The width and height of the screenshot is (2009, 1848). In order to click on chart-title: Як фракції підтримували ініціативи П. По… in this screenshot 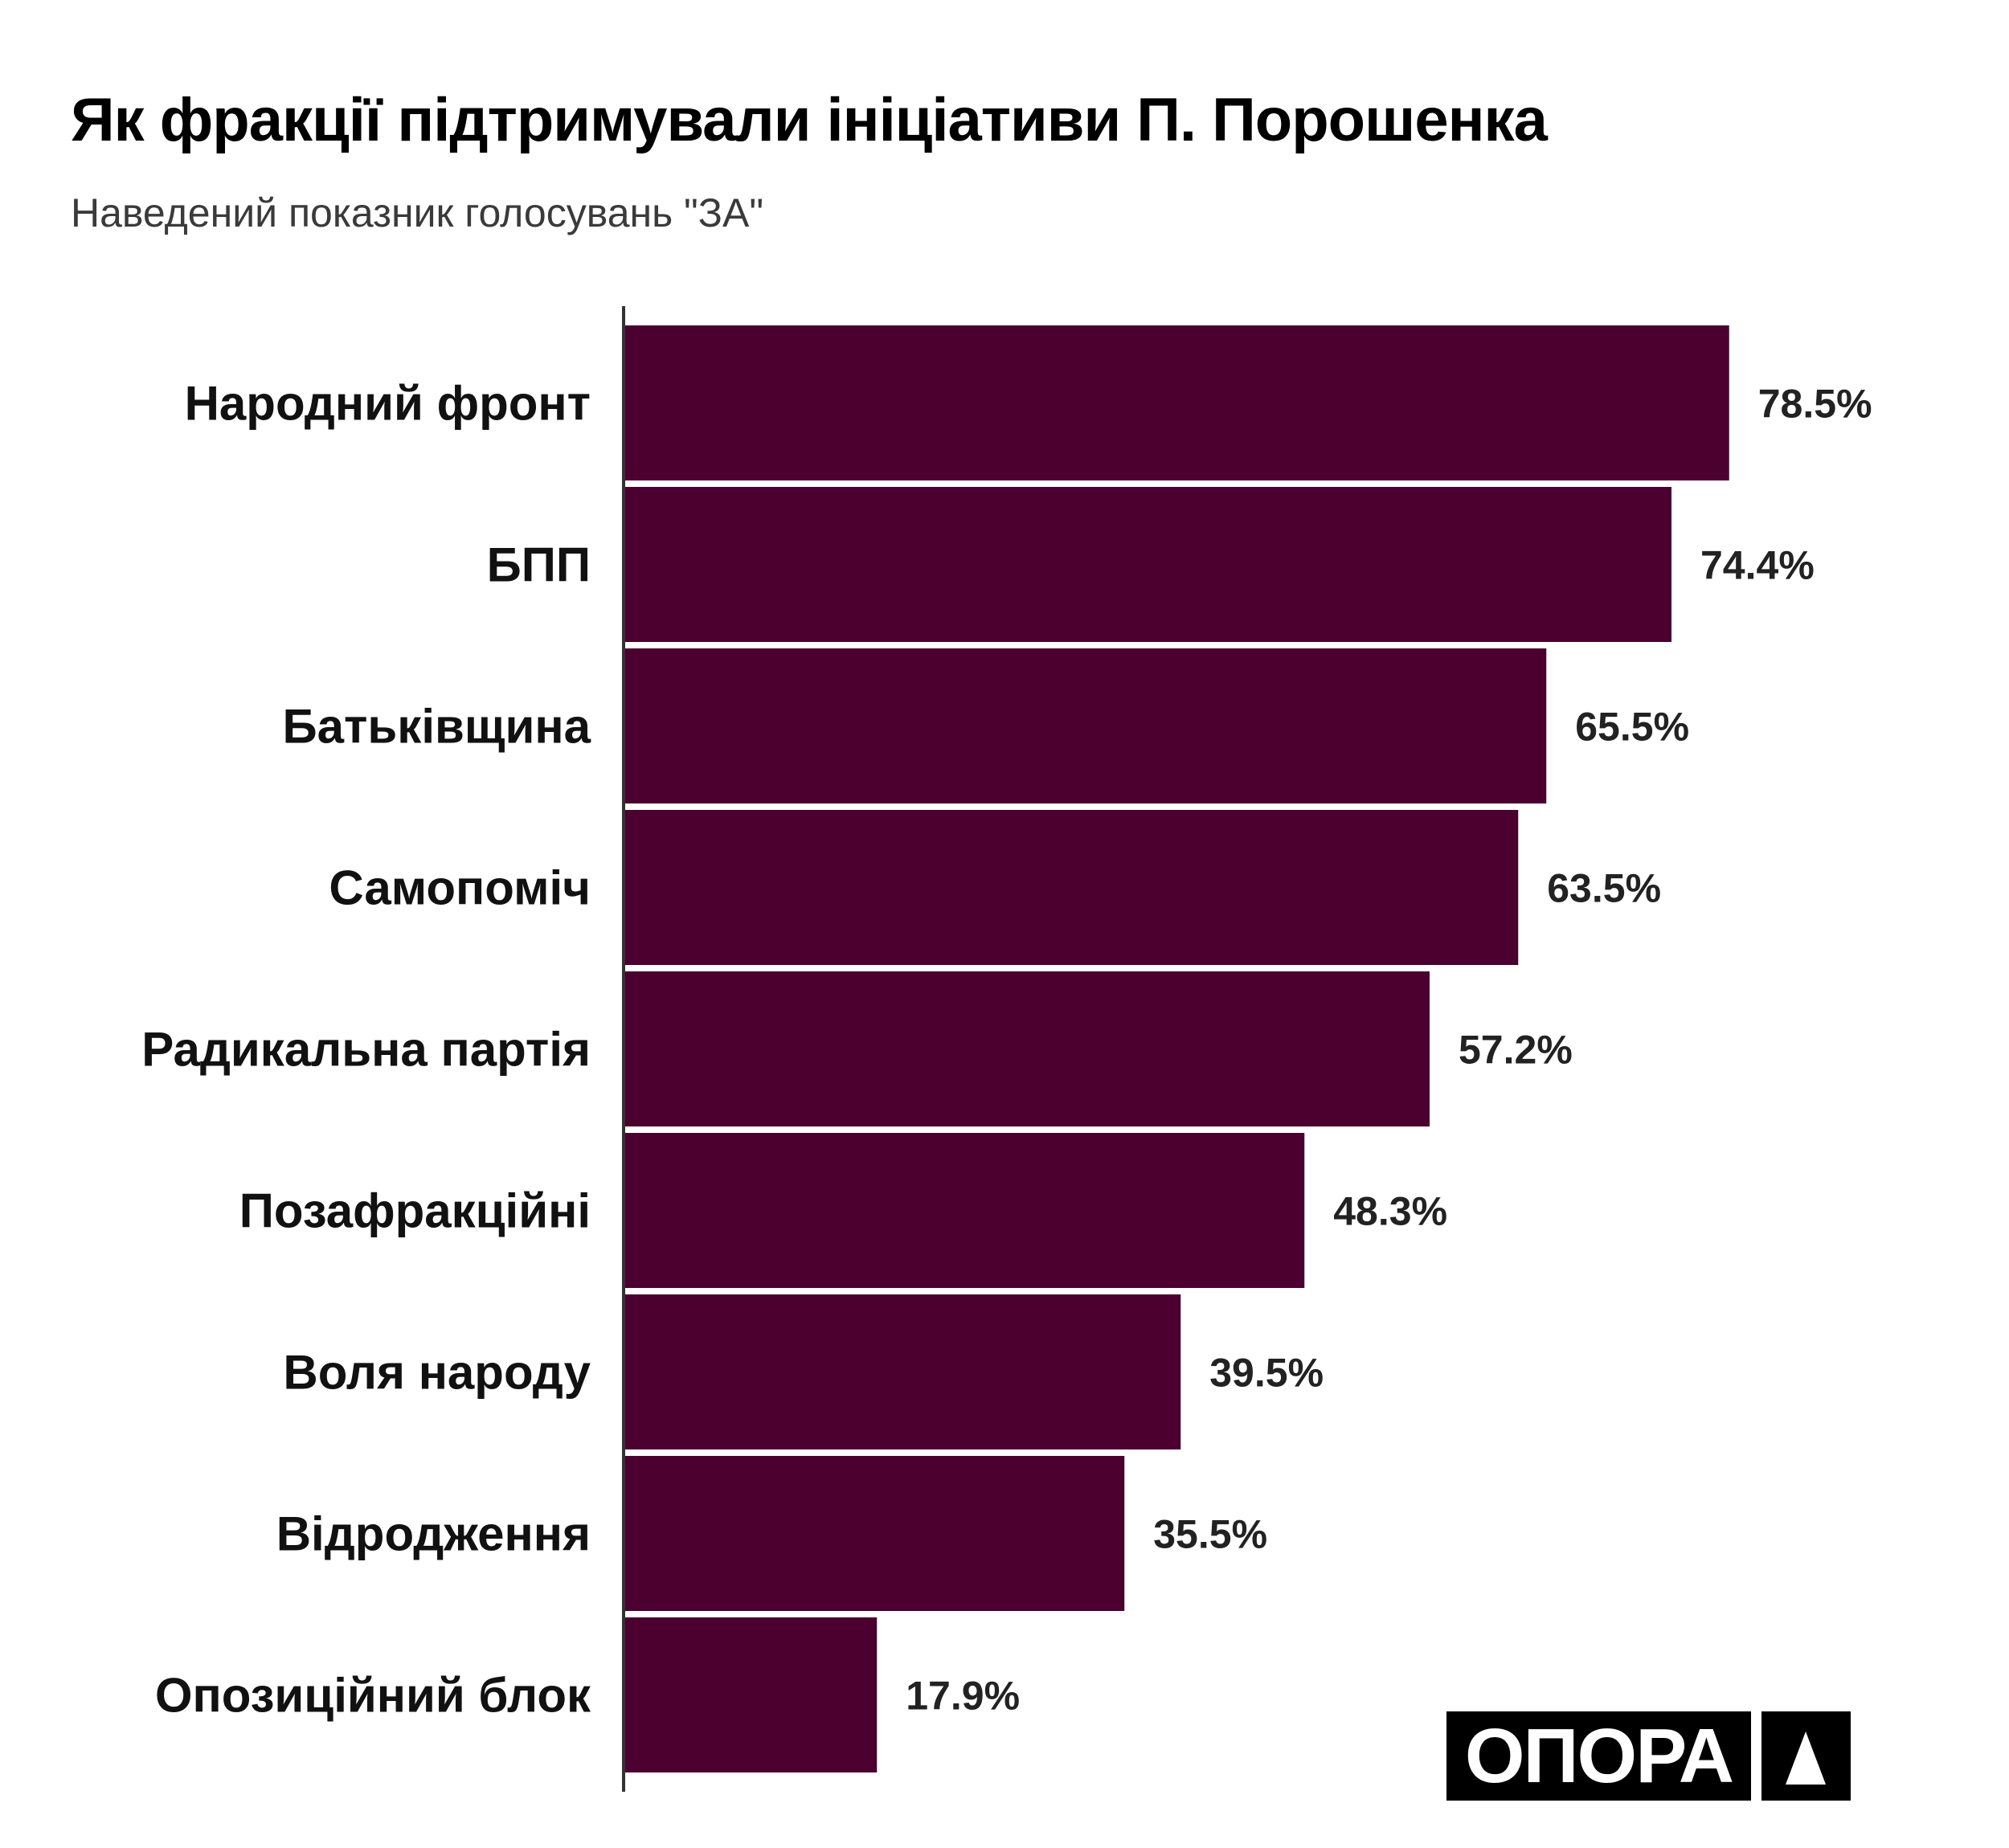, I will do `click(809, 120)`.